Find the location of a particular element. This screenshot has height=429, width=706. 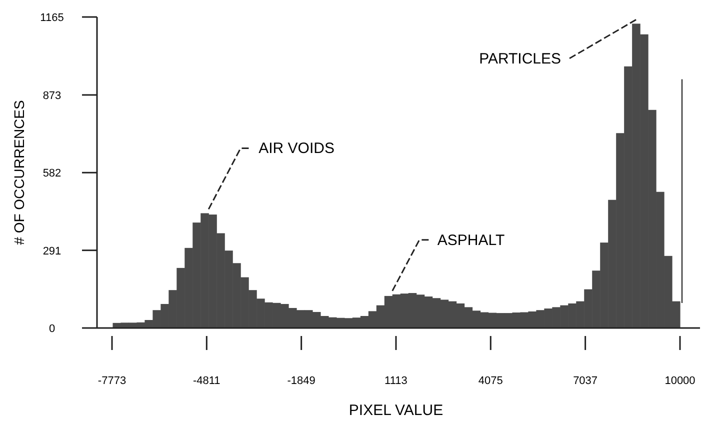

x-tick-label: -1849 is located at coordinates (301, 381).